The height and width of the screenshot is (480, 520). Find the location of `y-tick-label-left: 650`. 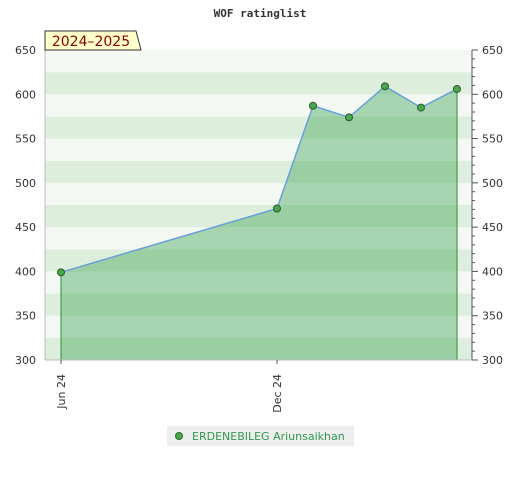

y-tick-label-left: 650 is located at coordinates (25, 50).